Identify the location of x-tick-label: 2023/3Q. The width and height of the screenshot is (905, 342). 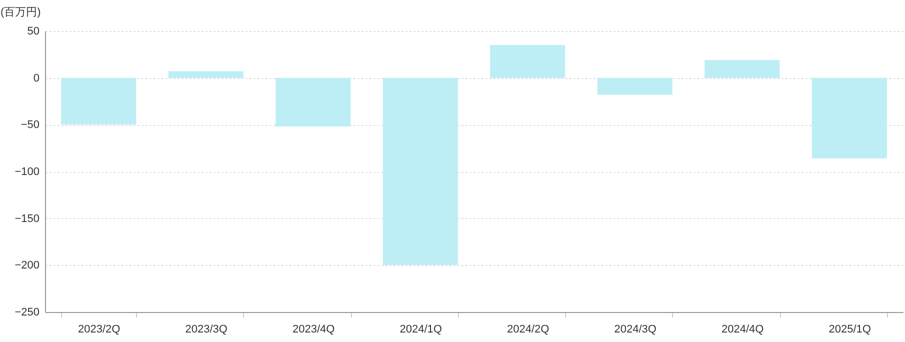
(206, 330).